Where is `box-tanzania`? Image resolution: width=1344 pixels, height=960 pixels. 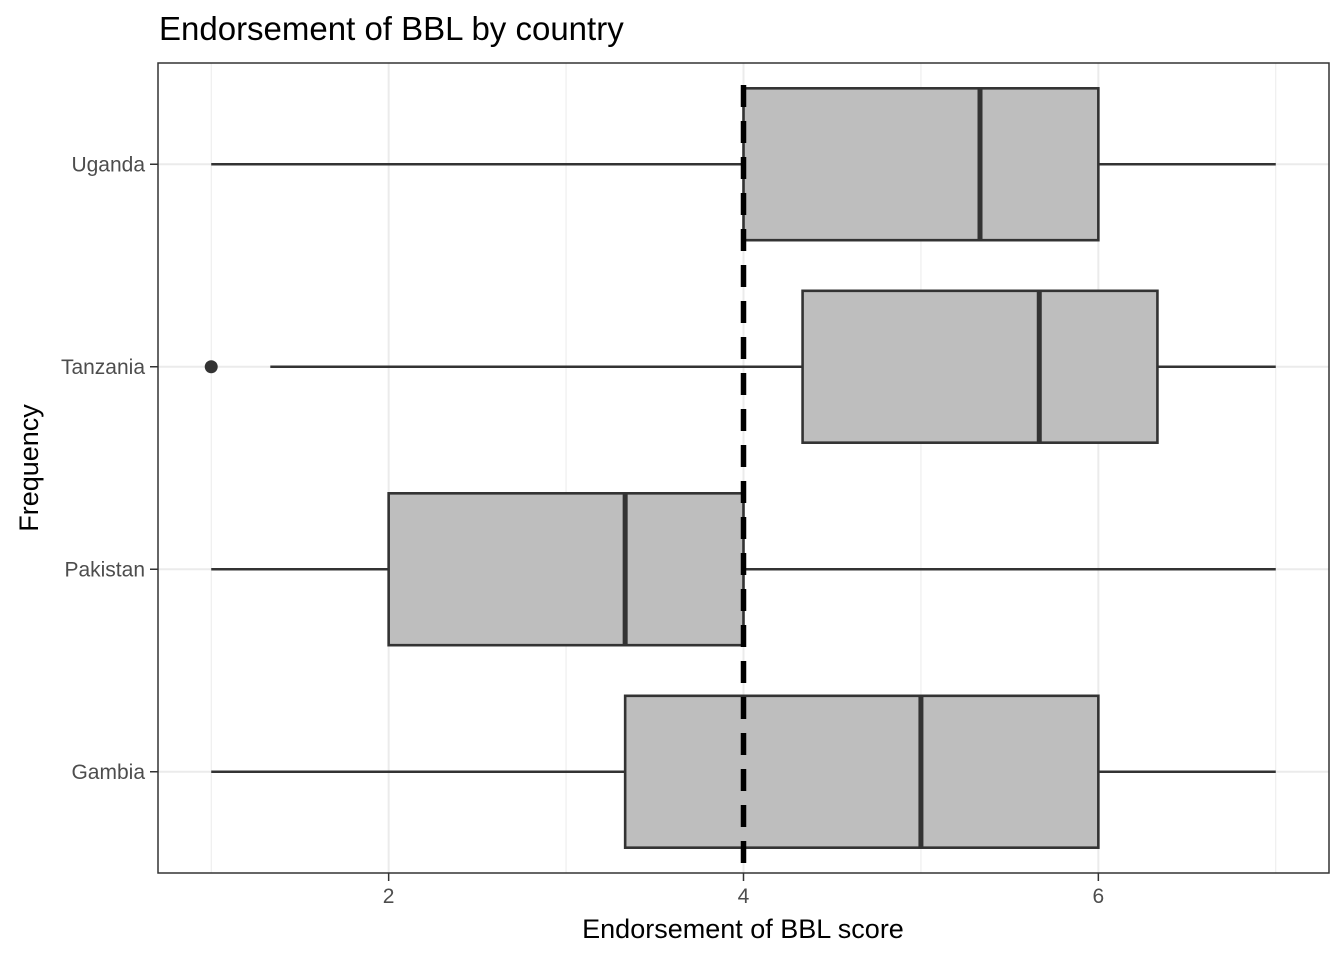 box-tanzania is located at coordinates (980, 366).